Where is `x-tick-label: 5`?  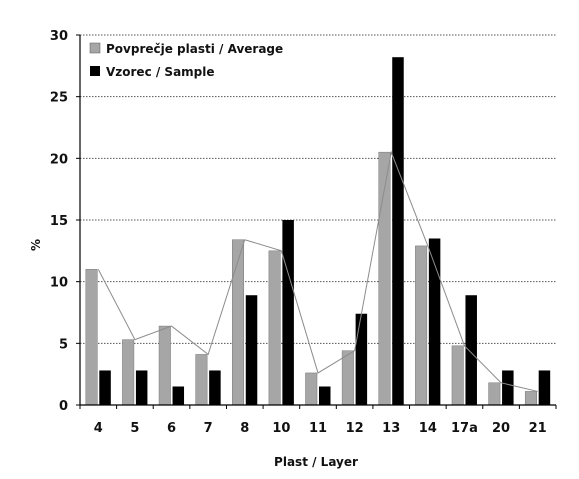 x-tick-label: 5 is located at coordinates (134, 428).